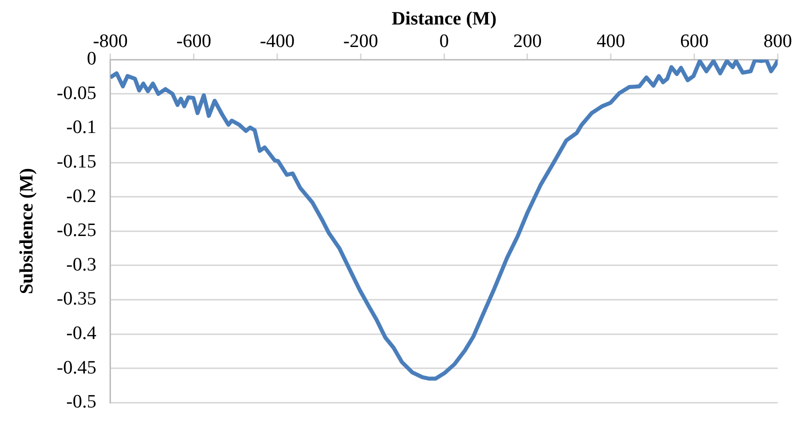  What do you see at coordinates (76, 161) in the screenshot?
I see `y-tick-label: -0.15` at bounding box center [76, 161].